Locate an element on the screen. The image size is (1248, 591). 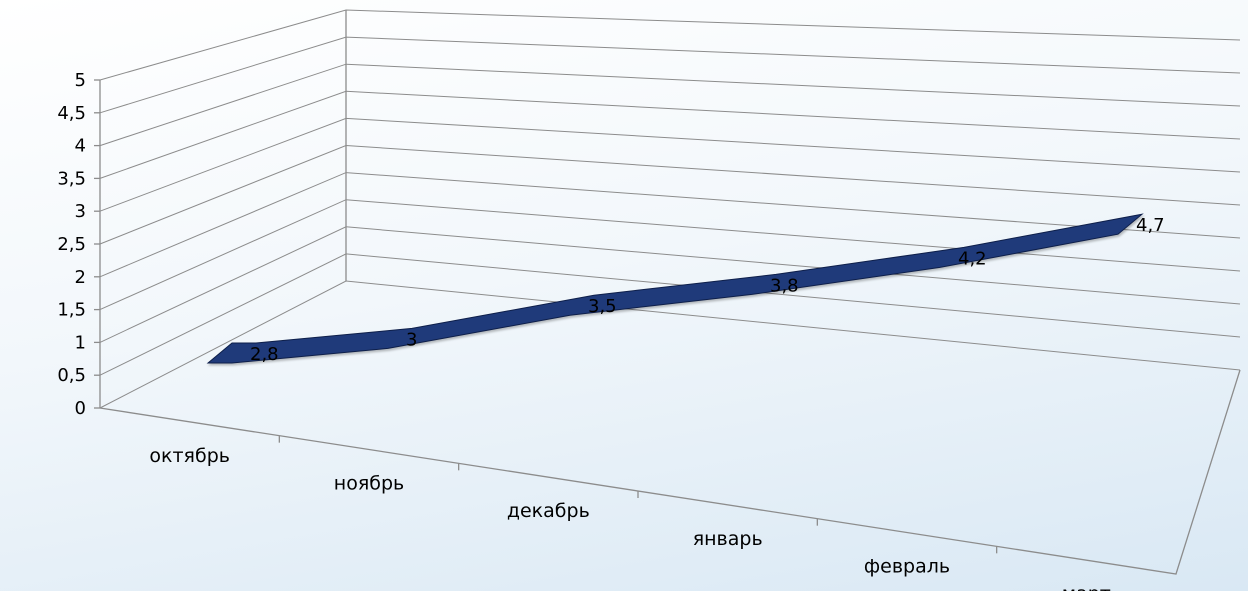
y-tick-label: 5 is located at coordinates (80, 80).